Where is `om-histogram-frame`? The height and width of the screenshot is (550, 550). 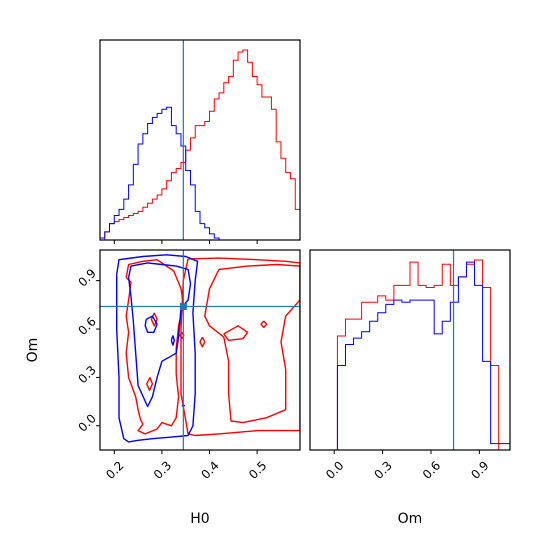 om-histogram-frame is located at coordinates (410, 350).